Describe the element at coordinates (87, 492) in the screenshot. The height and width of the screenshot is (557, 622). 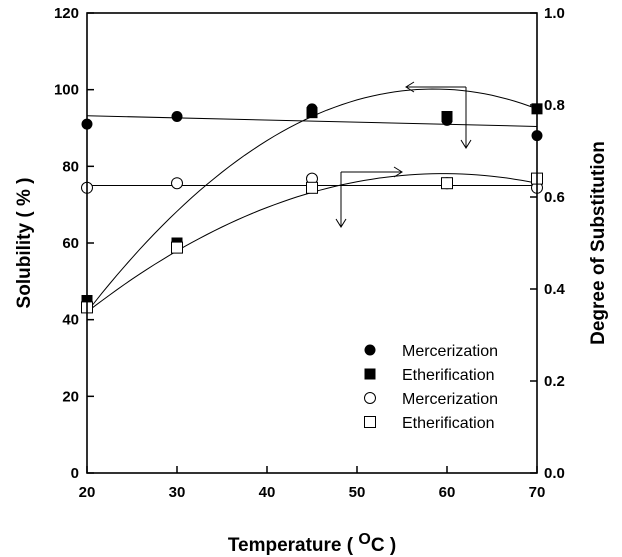
I see `x-tick-label: 20` at that location.